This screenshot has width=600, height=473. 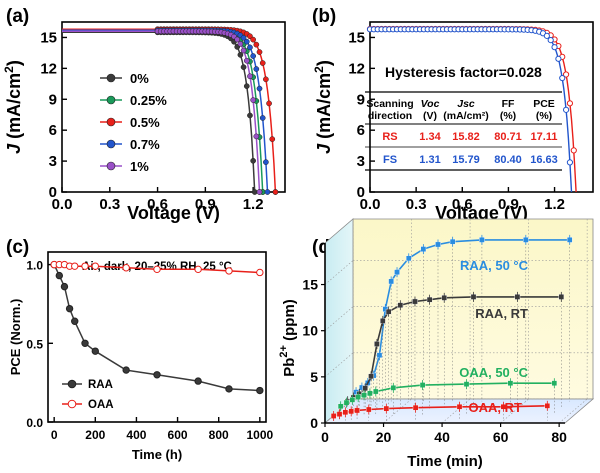 What do you see at coordinates (289, 367) in the screenshot?
I see `y-axis-label-base: Pb` at bounding box center [289, 367].